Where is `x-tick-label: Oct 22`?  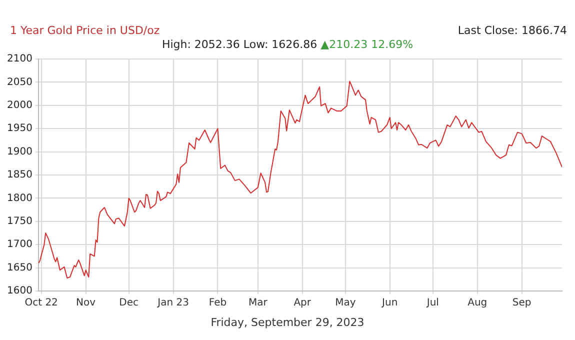
x-tick-label: Oct 22 is located at coordinates (41, 303).